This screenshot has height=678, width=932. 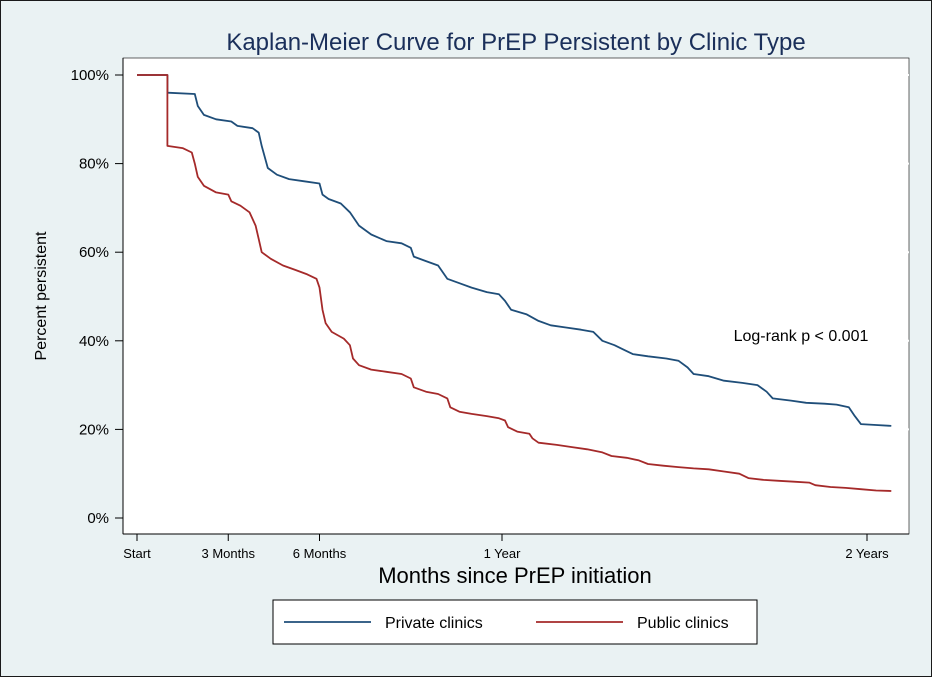 I want to click on y-axis: 0% 20% 40% 60% 80% 100%, so click(x=97, y=296).